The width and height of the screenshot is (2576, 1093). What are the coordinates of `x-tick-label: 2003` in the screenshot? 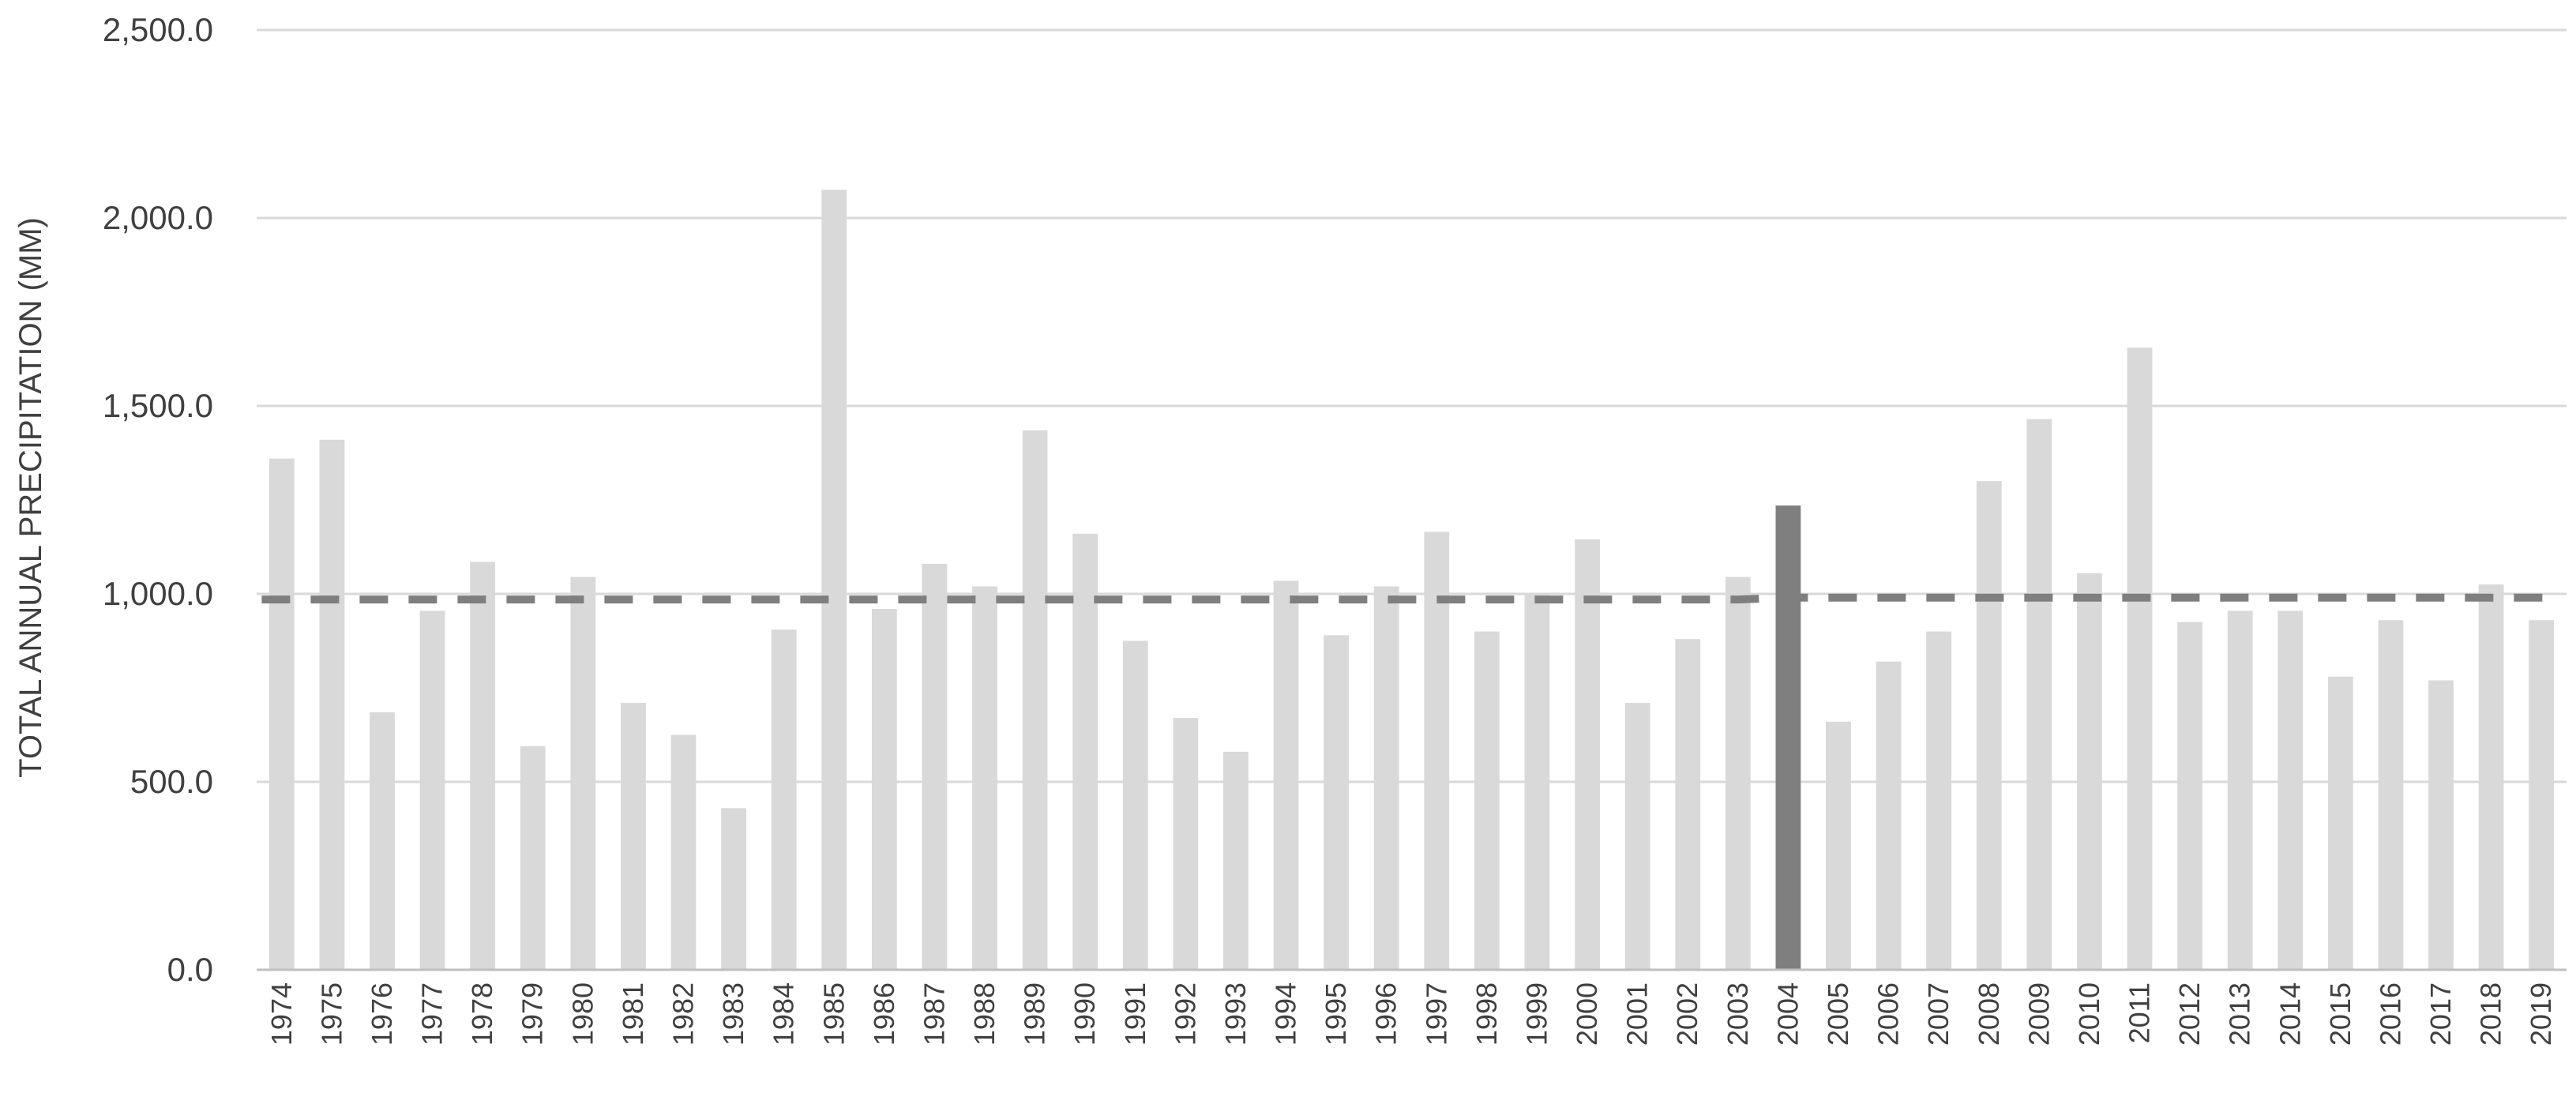 It's located at (1738, 1014).